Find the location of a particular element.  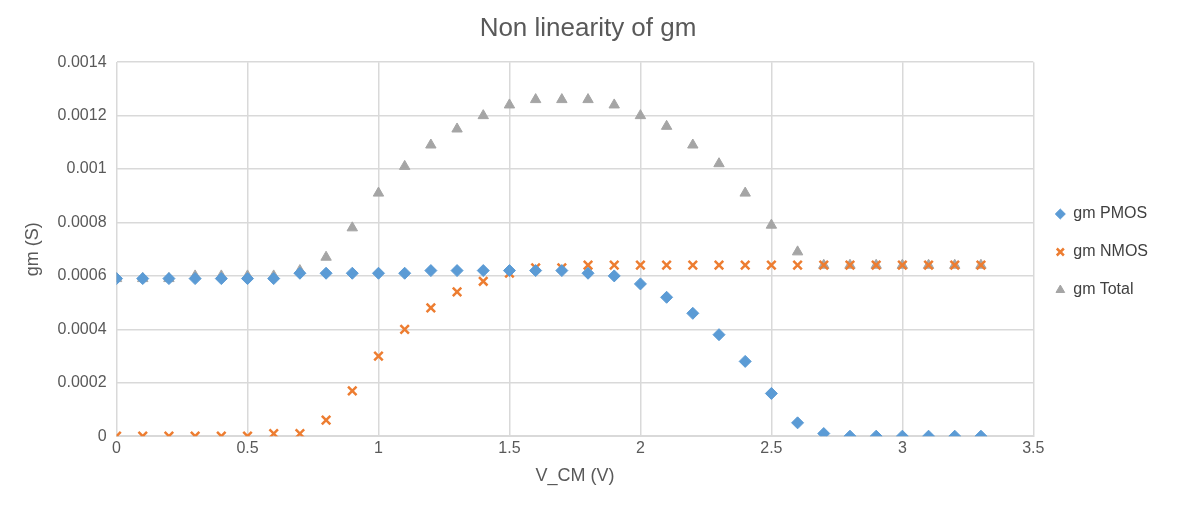

x-tick-label: 1 is located at coordinates (379, 448).